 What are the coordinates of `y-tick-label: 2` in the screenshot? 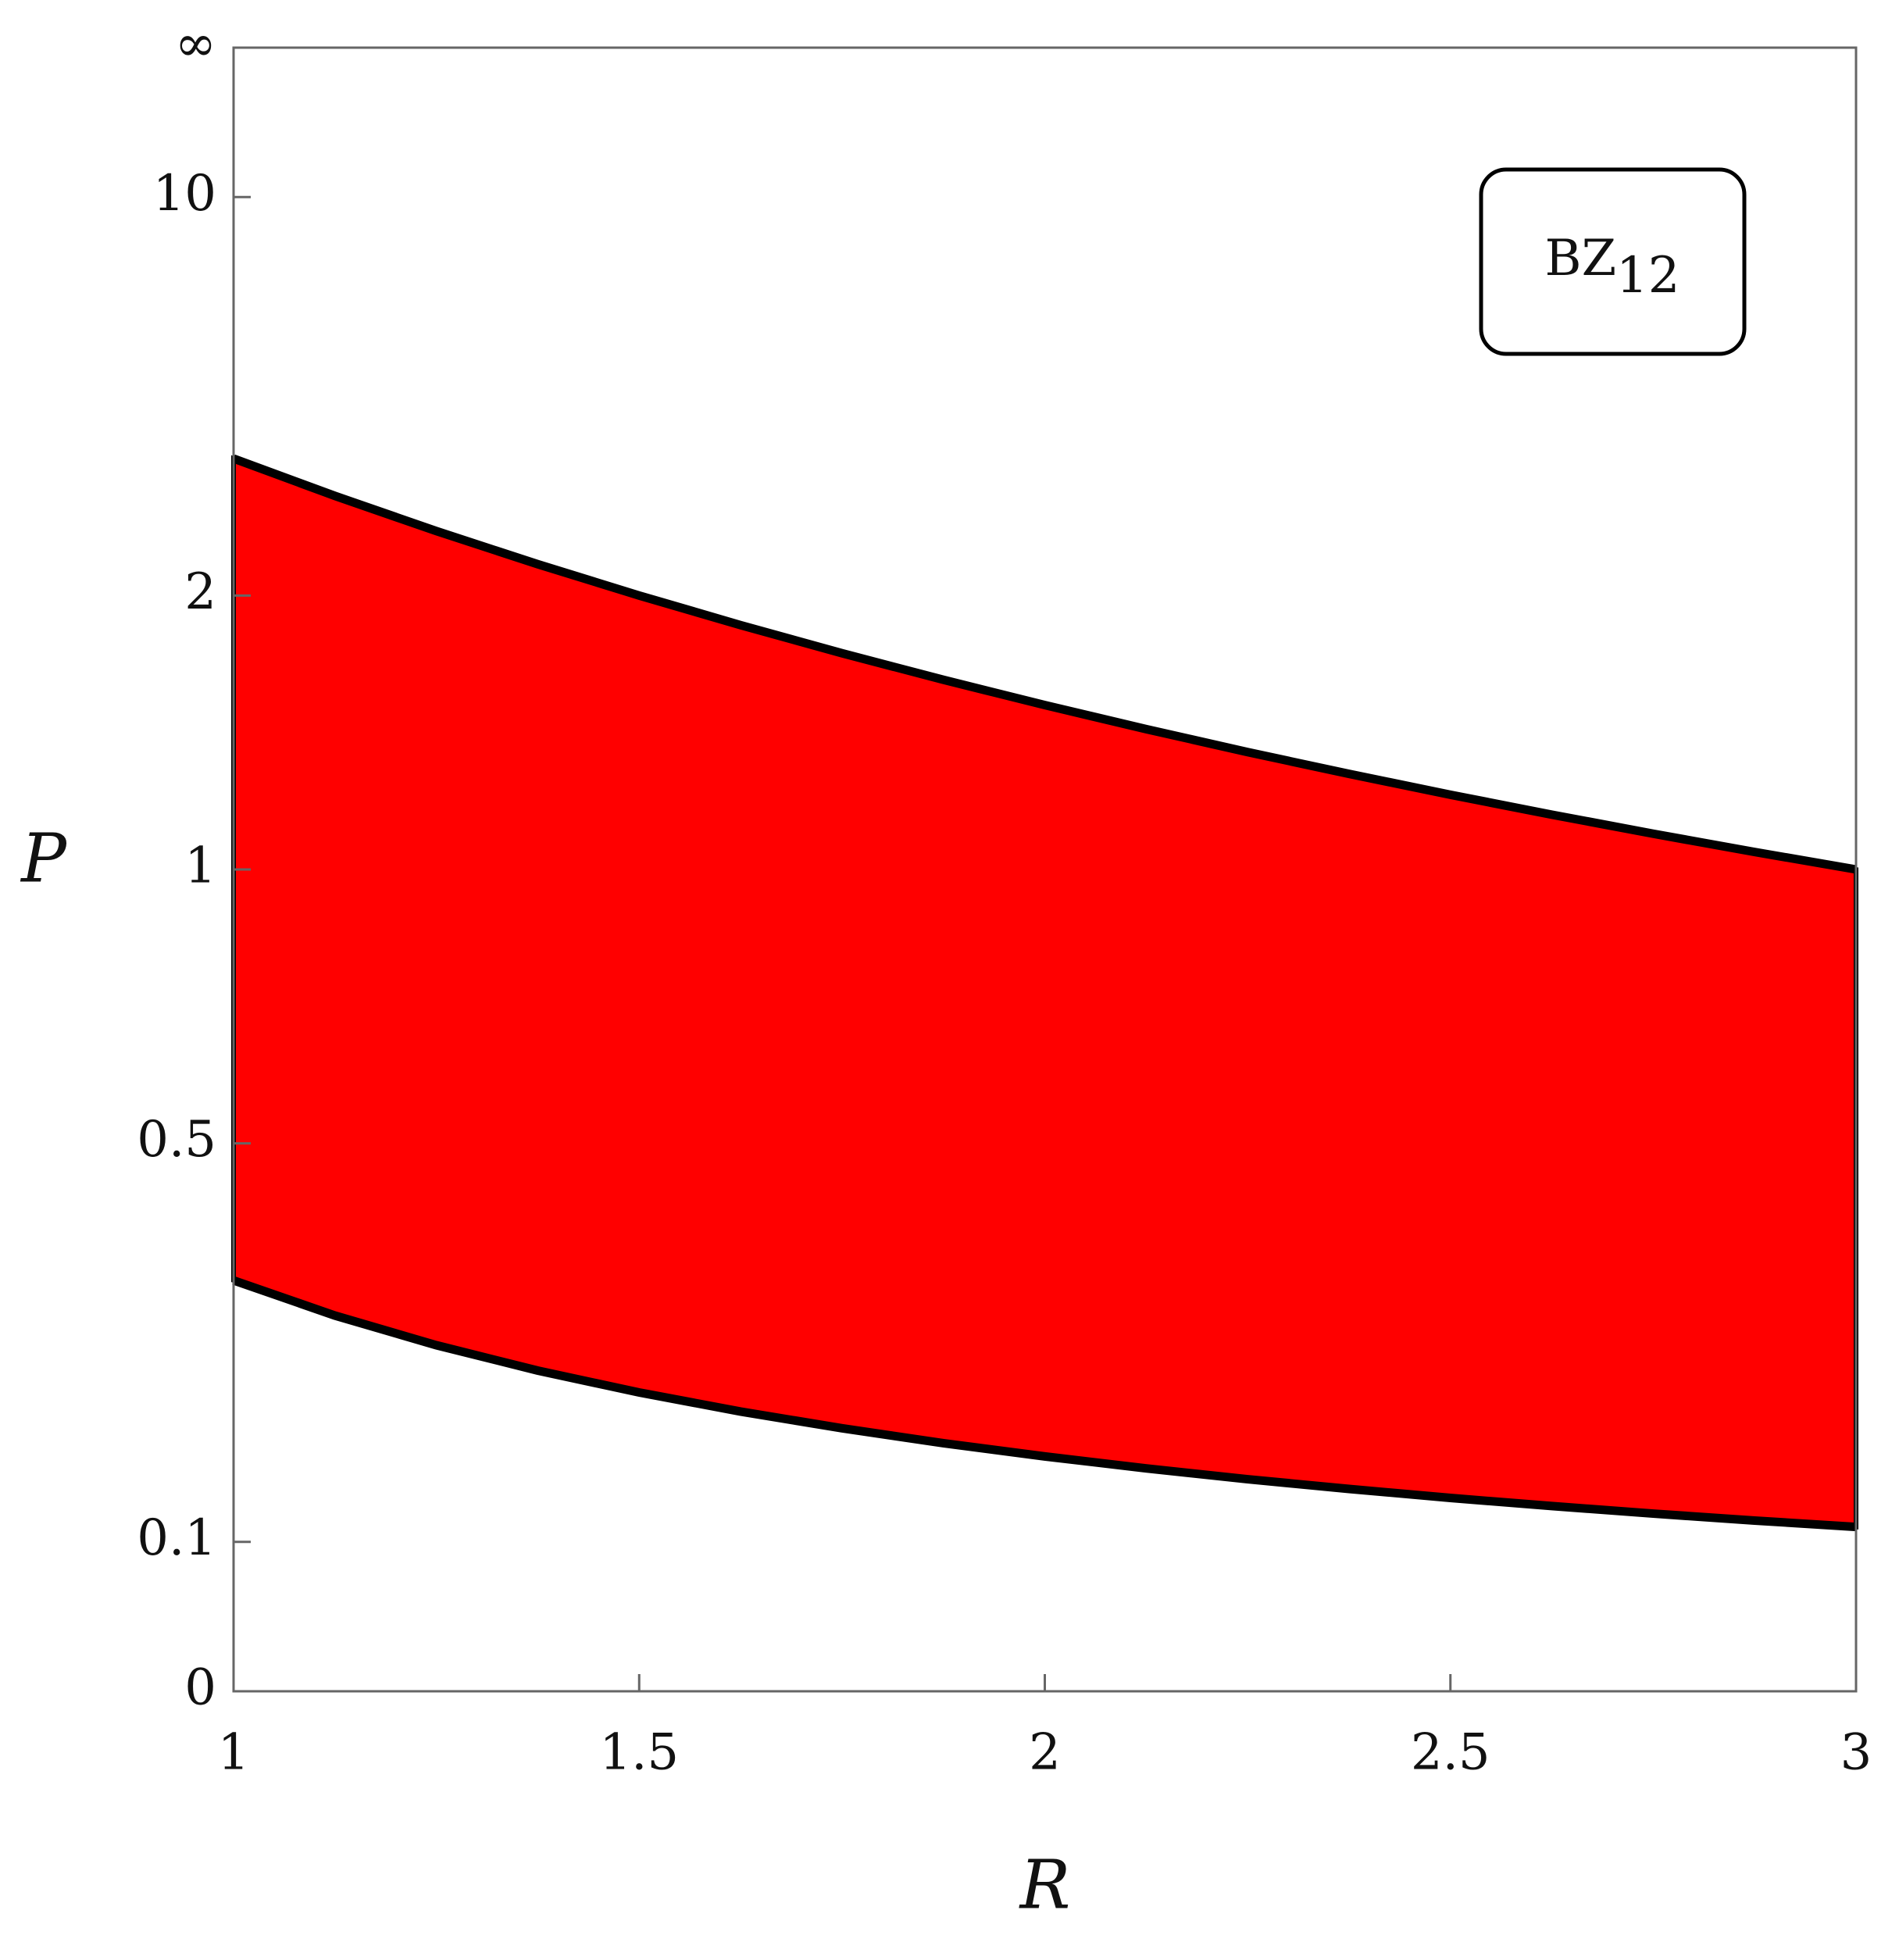 It's located at (200, 592).